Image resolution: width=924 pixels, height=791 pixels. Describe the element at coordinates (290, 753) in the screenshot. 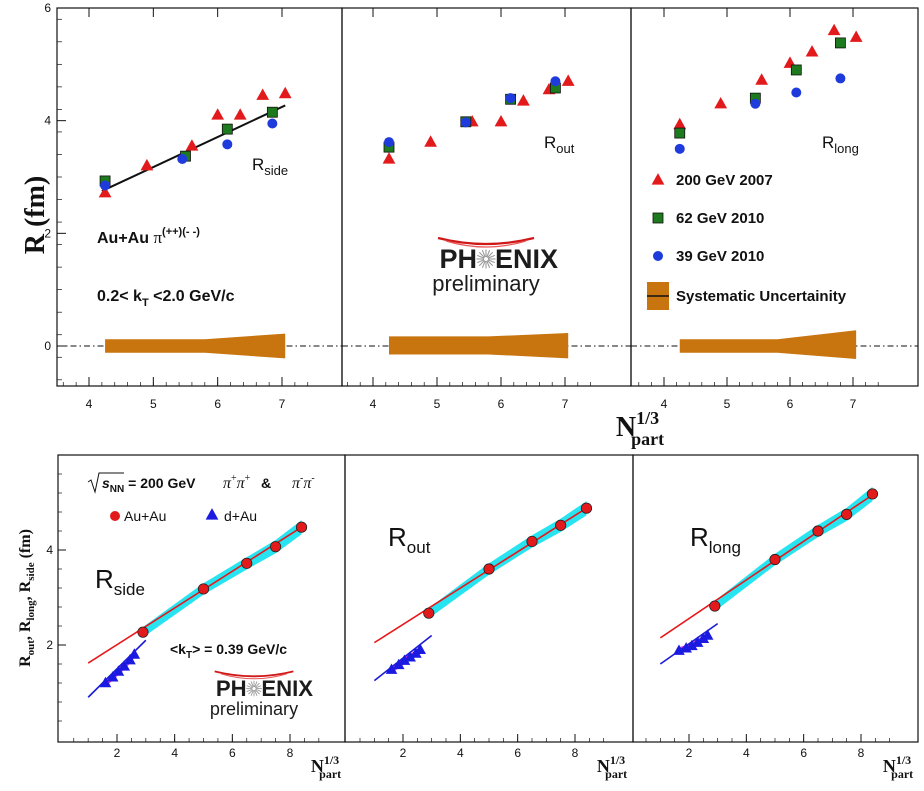

I see `x-tick-label: 8` at that location.